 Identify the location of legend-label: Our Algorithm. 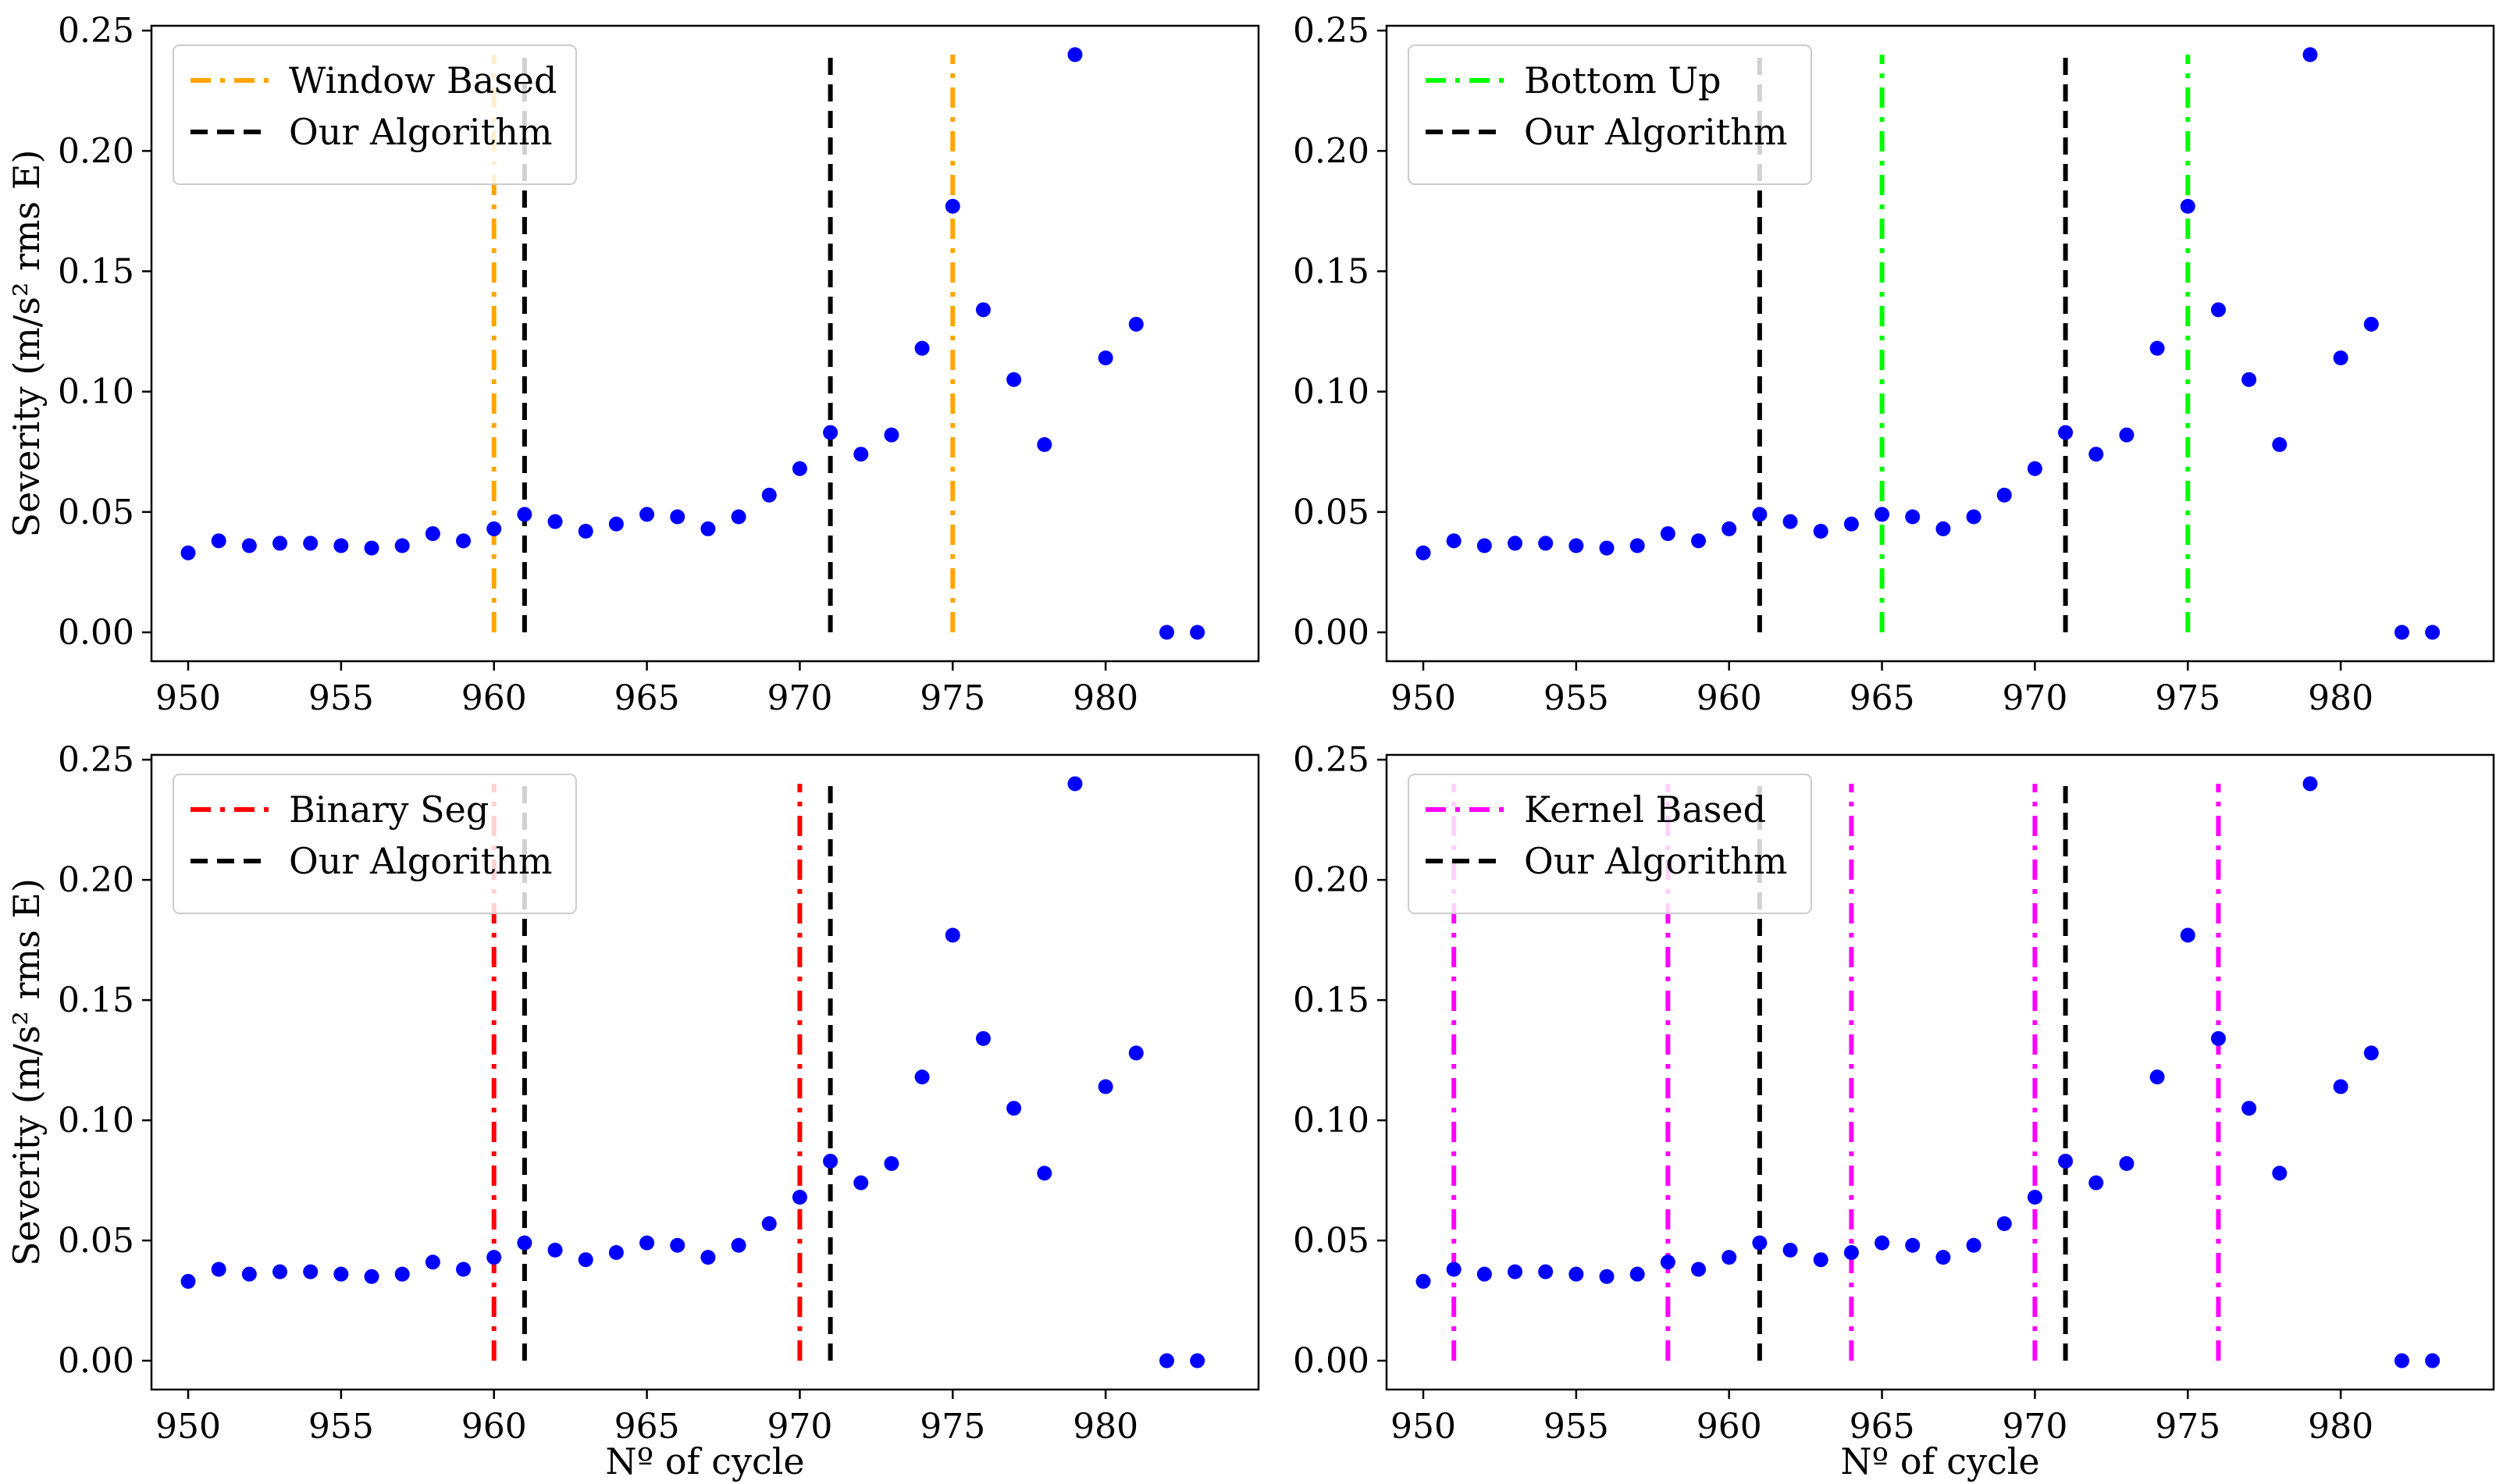
(421, 861).